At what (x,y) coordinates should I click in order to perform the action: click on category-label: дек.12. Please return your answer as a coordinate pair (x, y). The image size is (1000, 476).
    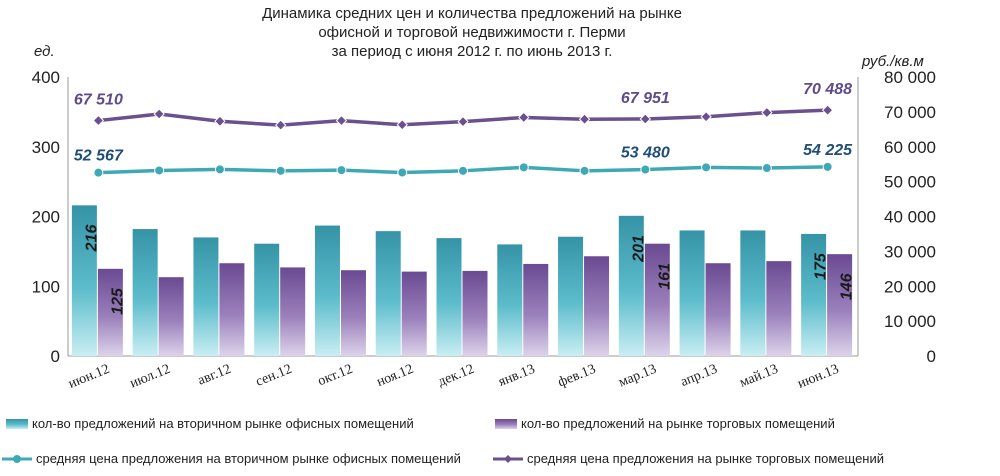
    Looking at the image, I should click on (456, 376).